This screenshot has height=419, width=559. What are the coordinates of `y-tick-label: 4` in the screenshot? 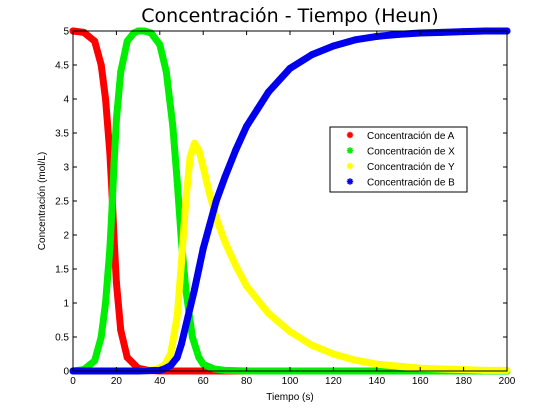 It's located at (66, 100).